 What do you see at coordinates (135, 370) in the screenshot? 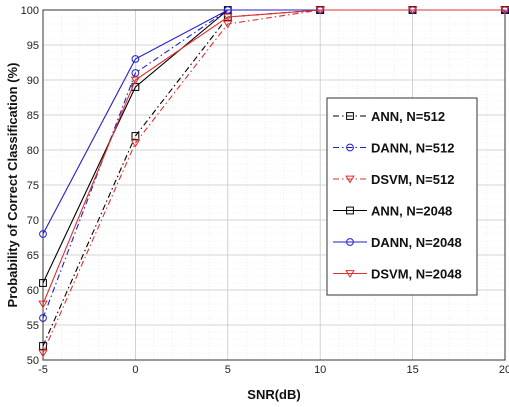
I see `x-tick-label: 0` at bounding box center [135, 370].